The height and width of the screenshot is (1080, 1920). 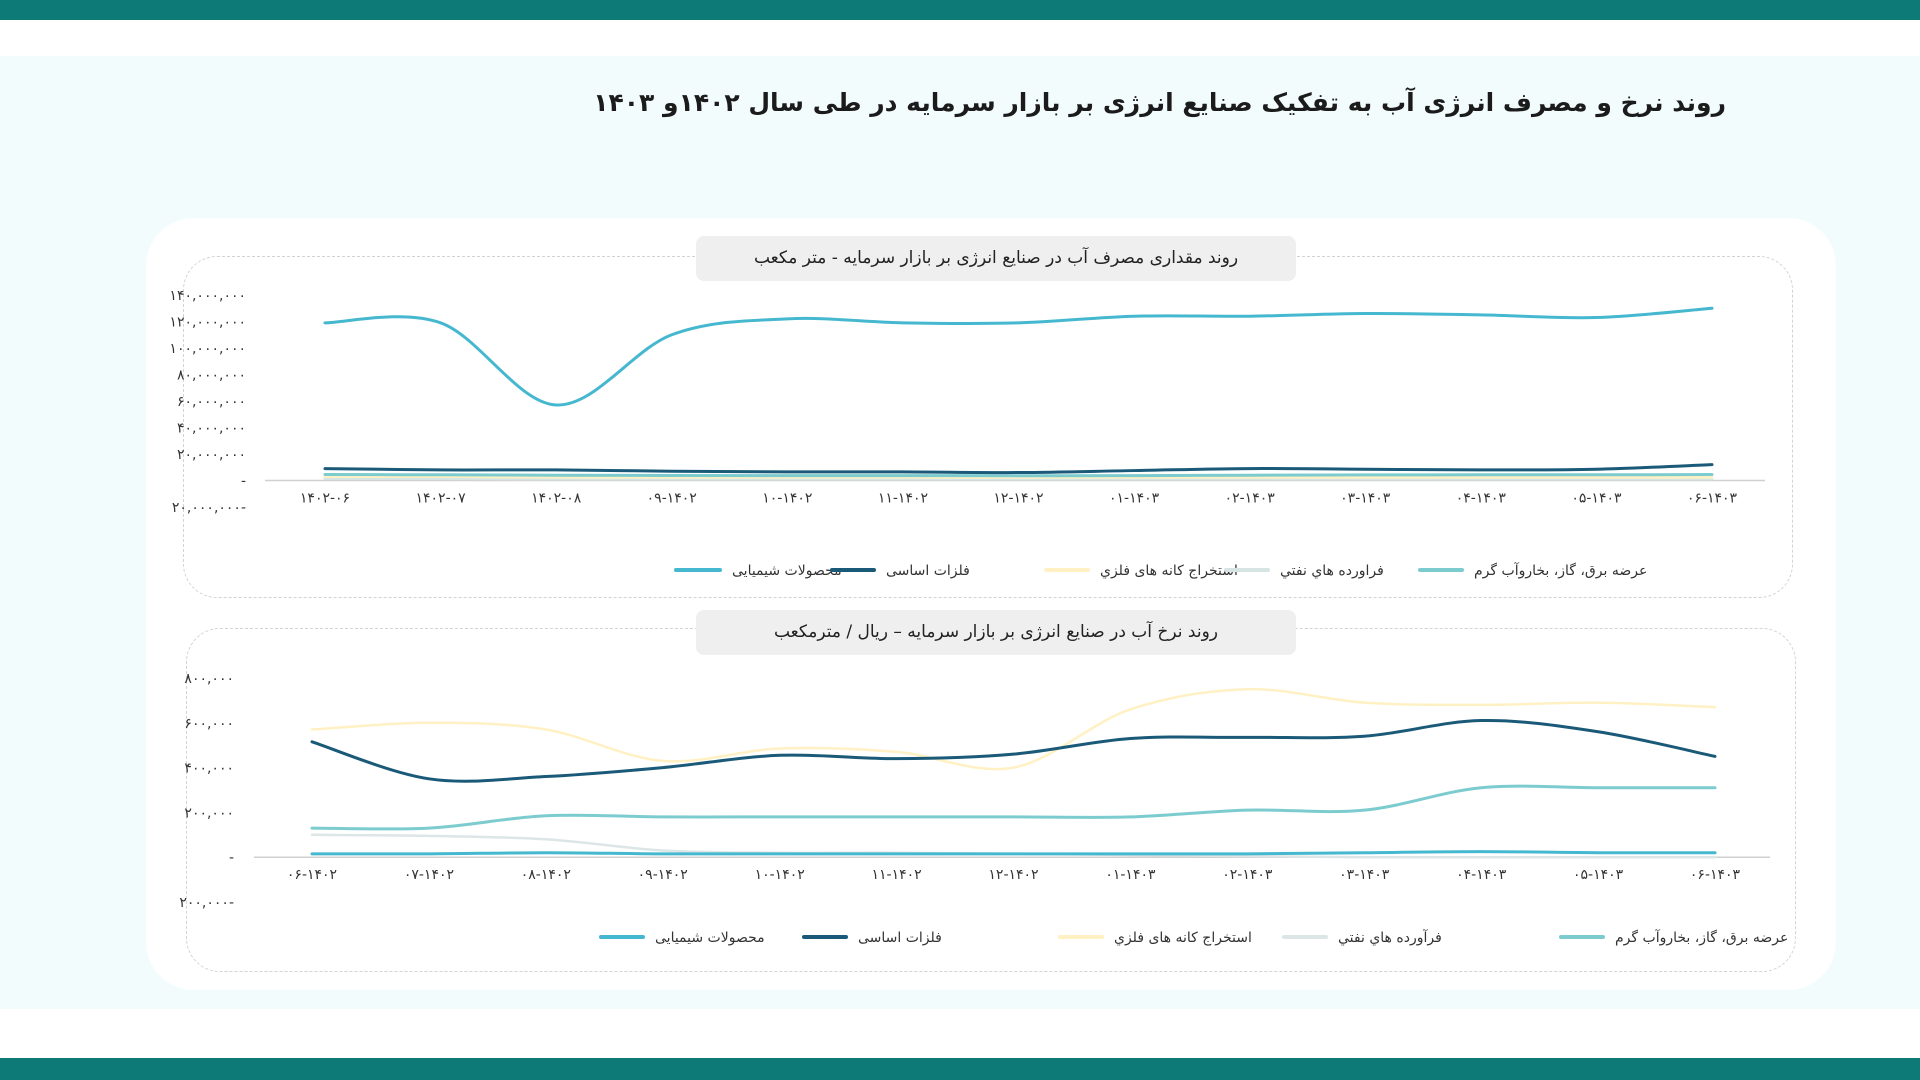 What do you see at coordinates (928, 571) in the screenshot?
I see `legend-label: فلزات اساسی` at bounding box center [928, 571].